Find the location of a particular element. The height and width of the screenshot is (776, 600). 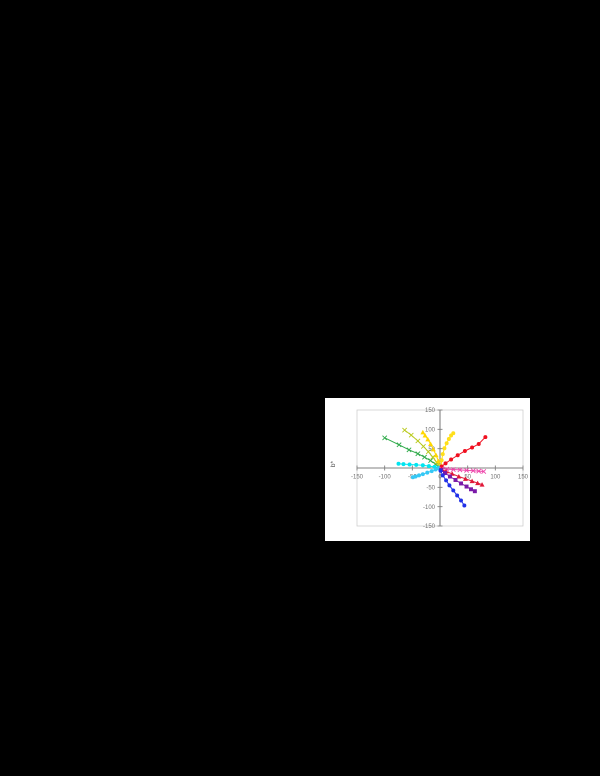

y-tick-label: 150 is located at coordinates (430, 411).